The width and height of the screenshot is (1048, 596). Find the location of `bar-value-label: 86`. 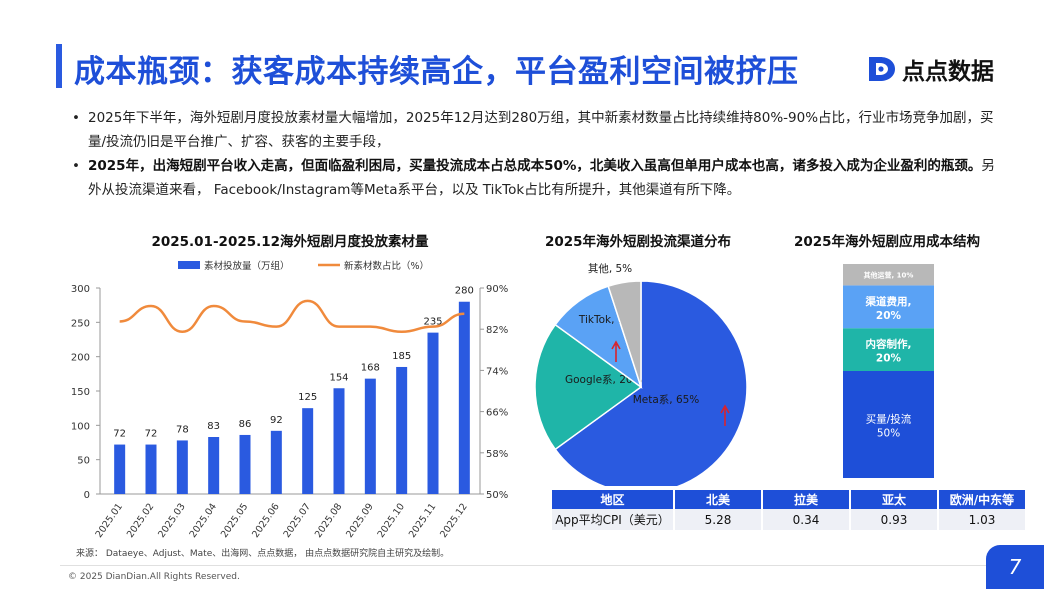

bar-value-label: 86 is located at coordinates (245, 424).